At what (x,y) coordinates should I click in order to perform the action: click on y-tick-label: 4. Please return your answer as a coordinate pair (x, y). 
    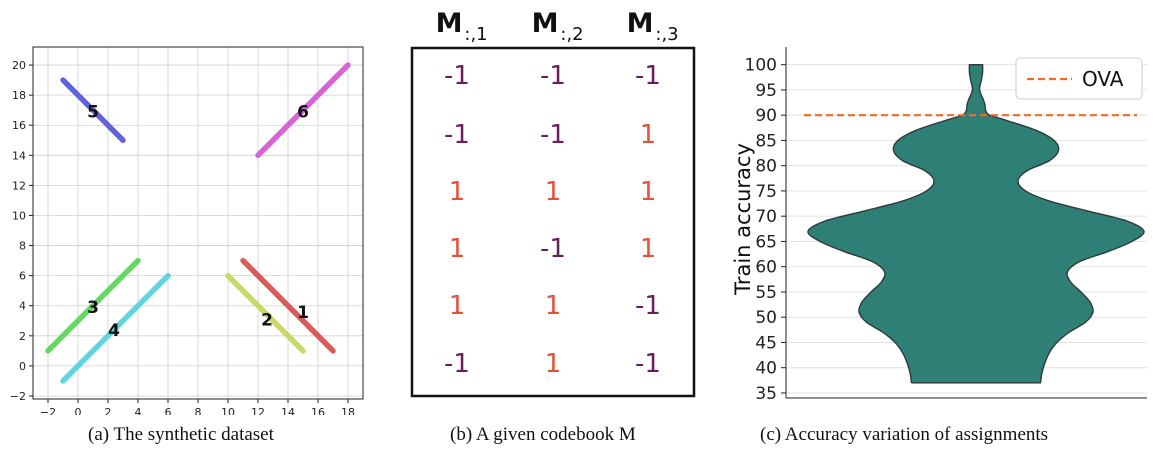
    Looking at the image, I should click on (22, 306).